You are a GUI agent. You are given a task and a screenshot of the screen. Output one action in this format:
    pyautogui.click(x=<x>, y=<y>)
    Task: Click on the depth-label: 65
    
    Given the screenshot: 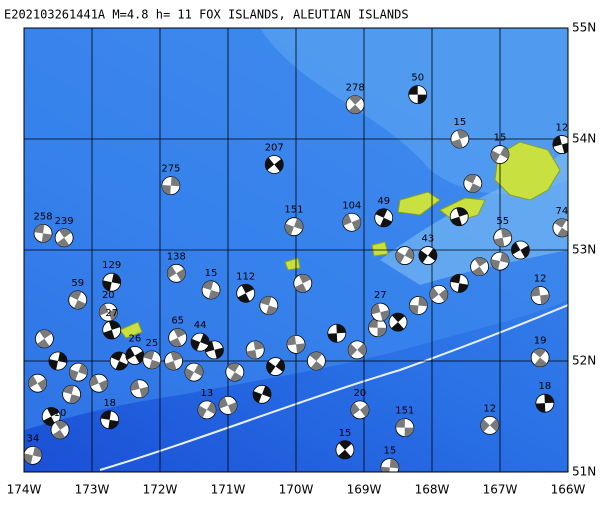 What is the action you would take?
    pyautogui.click(x=177, y=321)
    